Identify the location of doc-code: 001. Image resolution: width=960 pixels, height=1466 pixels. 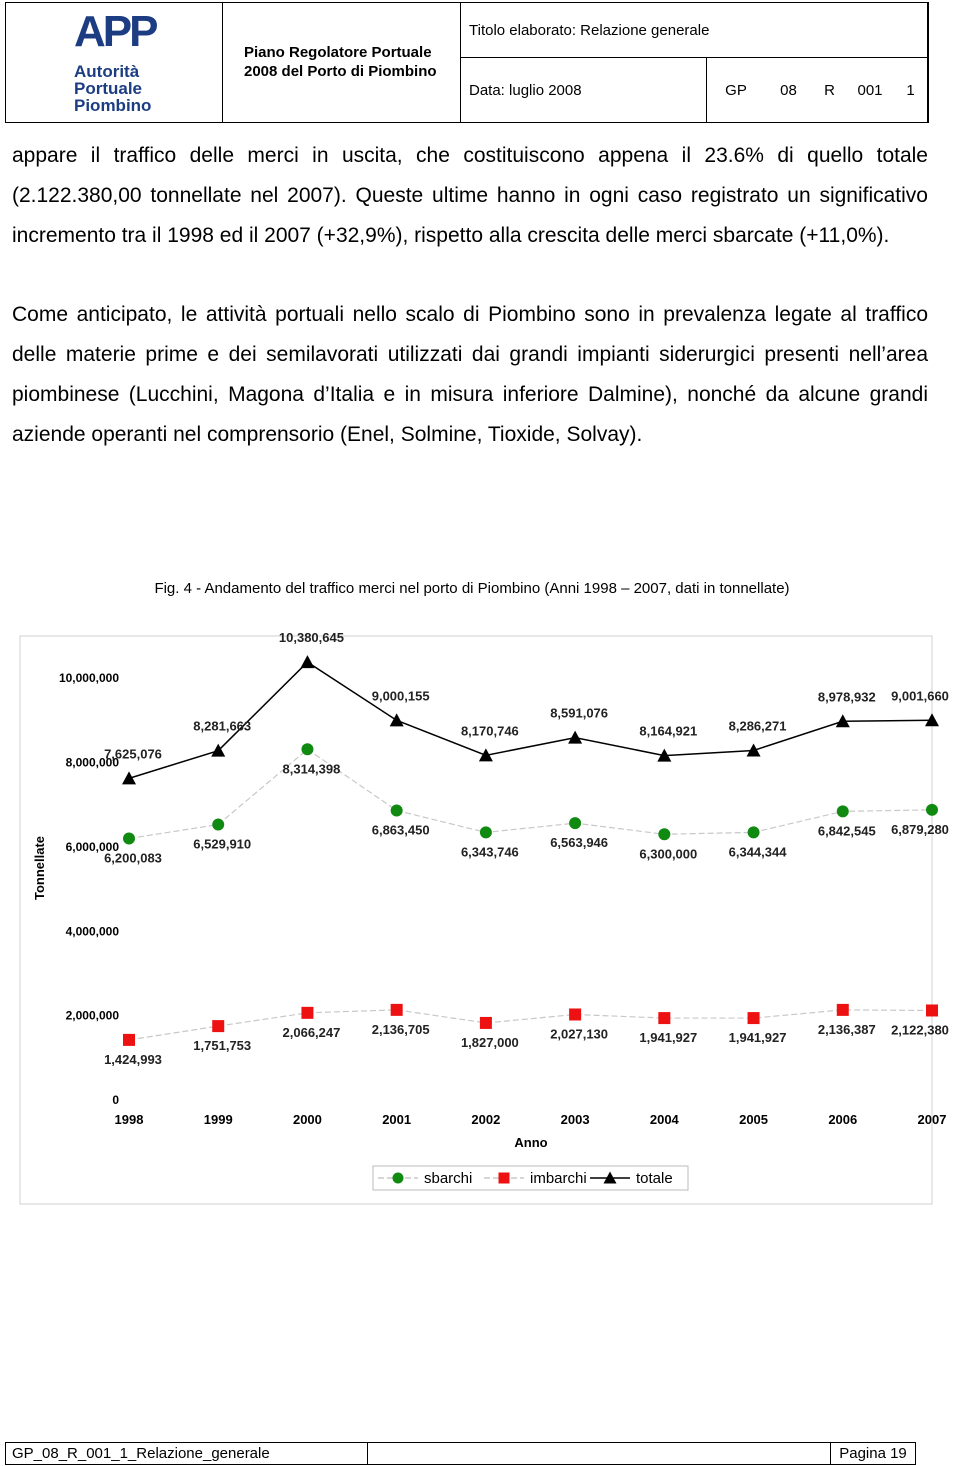
(870, 90).